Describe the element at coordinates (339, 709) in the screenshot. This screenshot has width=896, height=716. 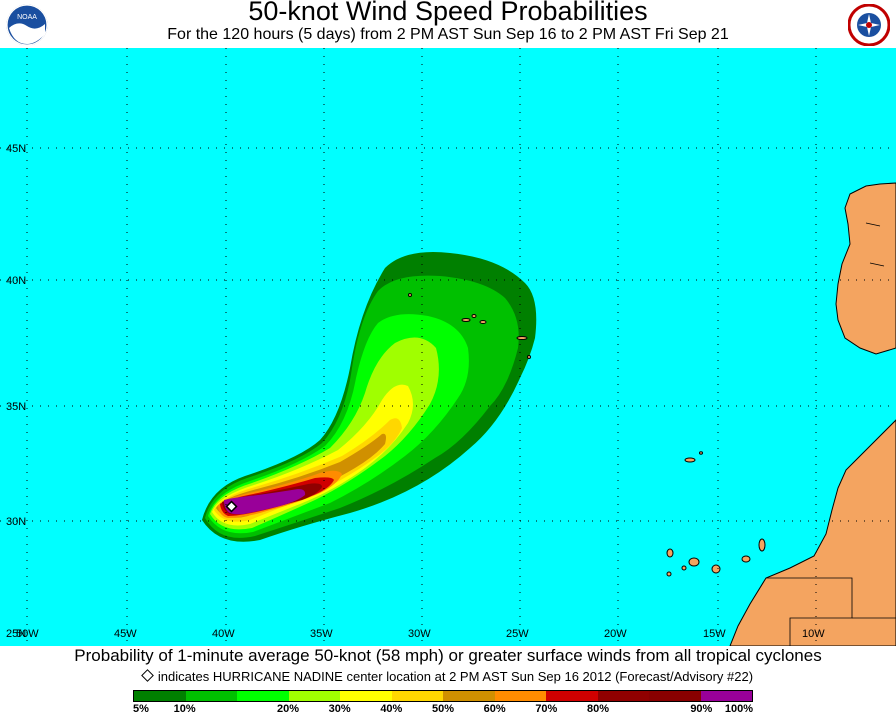
I see `legend-label: 30%` at that location.